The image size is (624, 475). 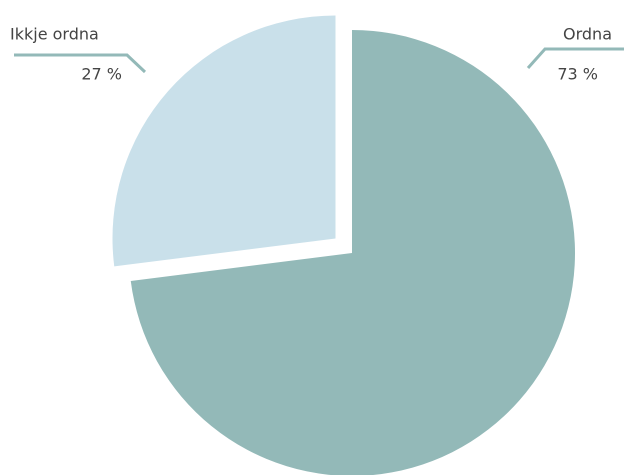 What do you see at coordinates (54, 34) in the screenshot?
I see `slice-label: Ikkje ordna` at bounding box center [54, 34].